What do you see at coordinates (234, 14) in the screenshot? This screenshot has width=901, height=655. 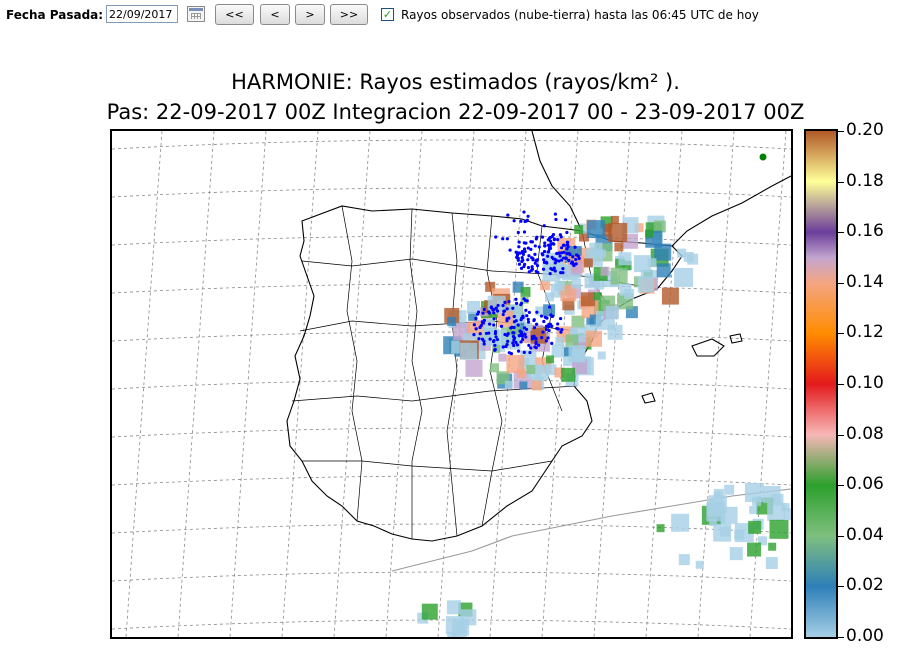 I see `first-button: <<` at bounding box center [234, 14].